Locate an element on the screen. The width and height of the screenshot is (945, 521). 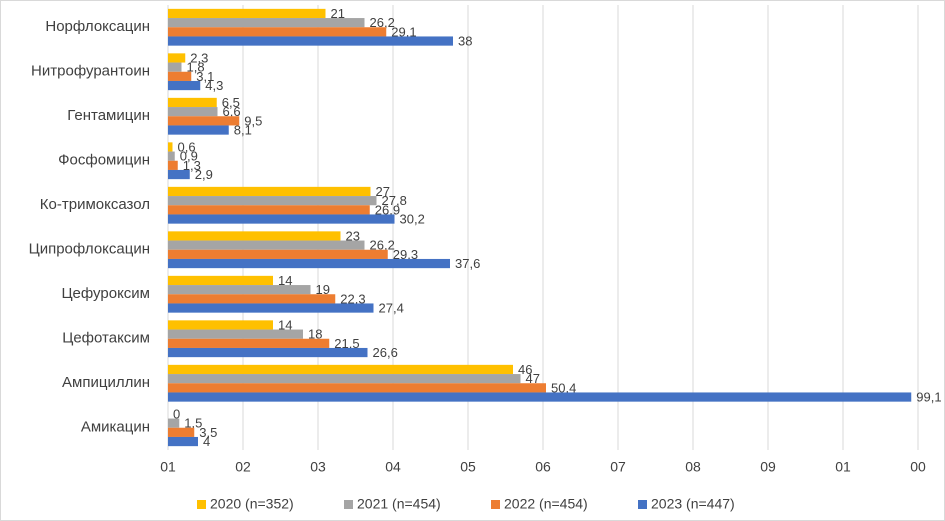
data-label: 46 is located at coordinates (525, 369).